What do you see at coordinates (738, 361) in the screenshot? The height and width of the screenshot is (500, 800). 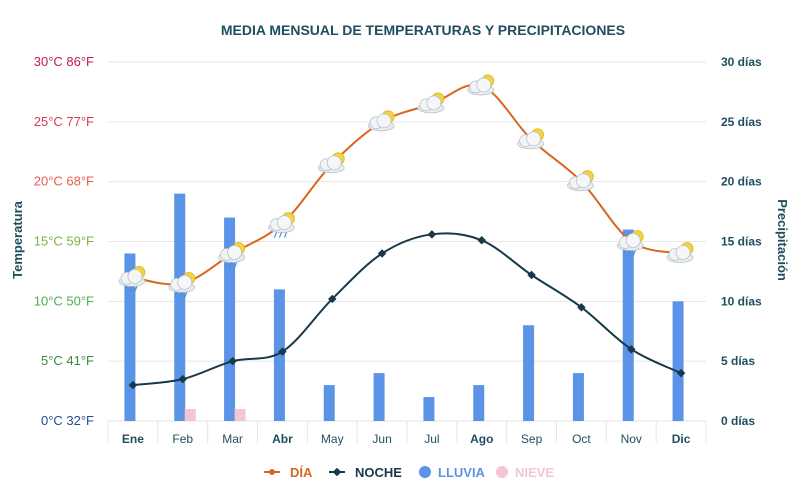 I see `right-tick-label: 5 días` at bounding box center [738, 361].